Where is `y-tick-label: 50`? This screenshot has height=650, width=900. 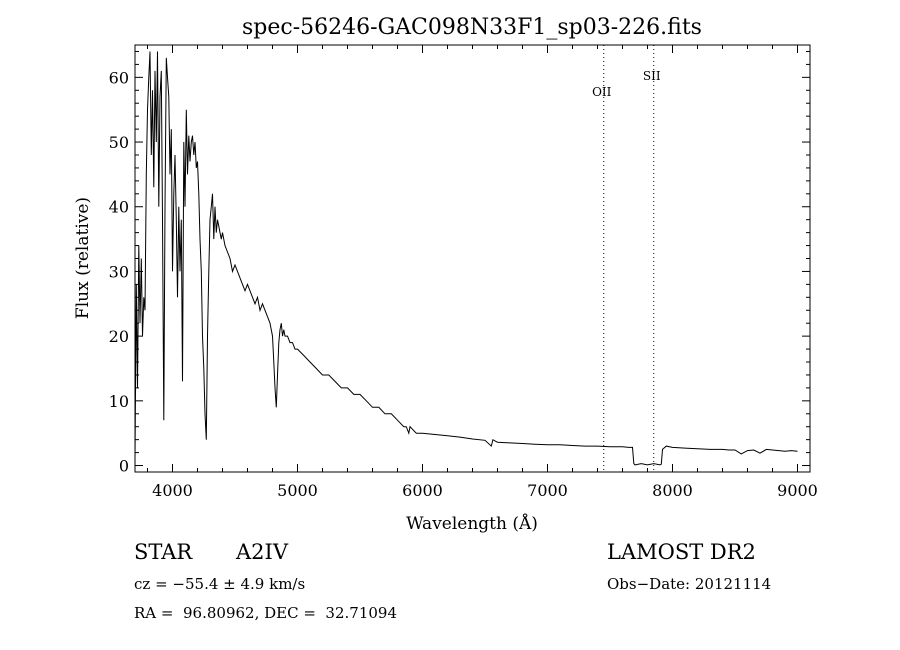 y-tick-label: 50 is located at coordinates (119, 142).